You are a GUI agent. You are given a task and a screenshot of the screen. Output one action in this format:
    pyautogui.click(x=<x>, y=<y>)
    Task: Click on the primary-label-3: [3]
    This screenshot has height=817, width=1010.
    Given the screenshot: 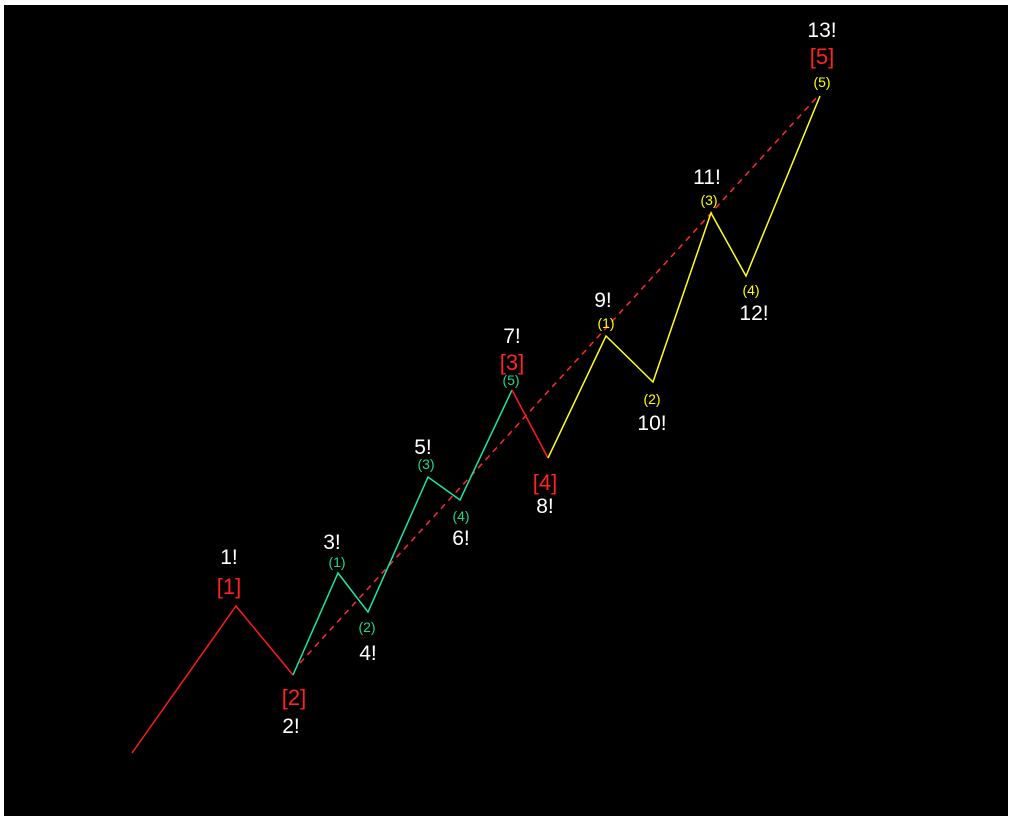 What is the action you would take?
    pyautogui.click(x=512, y=362)
    